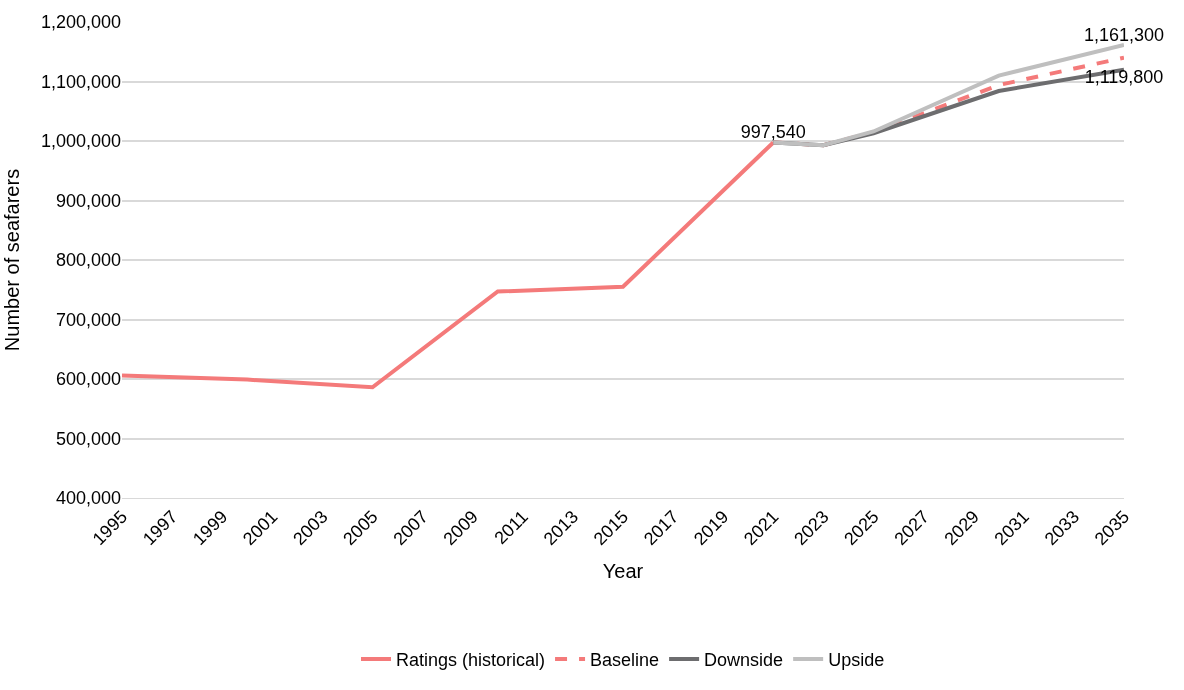 This screenshot has height=690, width=1184. I want to click on x-axis-title: Year, so click(623, 570).